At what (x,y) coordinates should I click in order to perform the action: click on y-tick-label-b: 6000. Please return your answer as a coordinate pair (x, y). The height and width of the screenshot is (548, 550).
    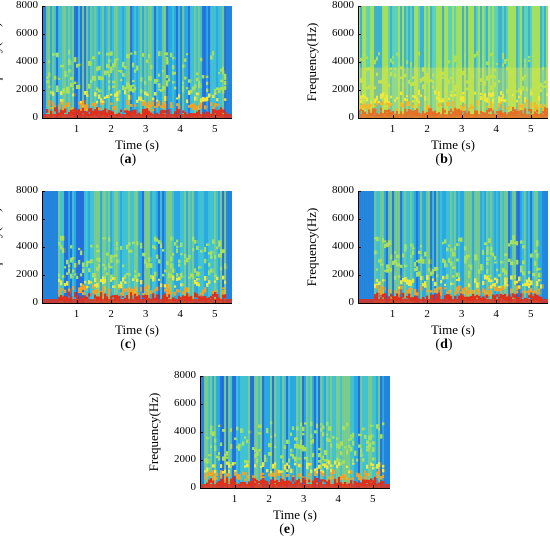
    Looking at the image, I should click on (343, 33).